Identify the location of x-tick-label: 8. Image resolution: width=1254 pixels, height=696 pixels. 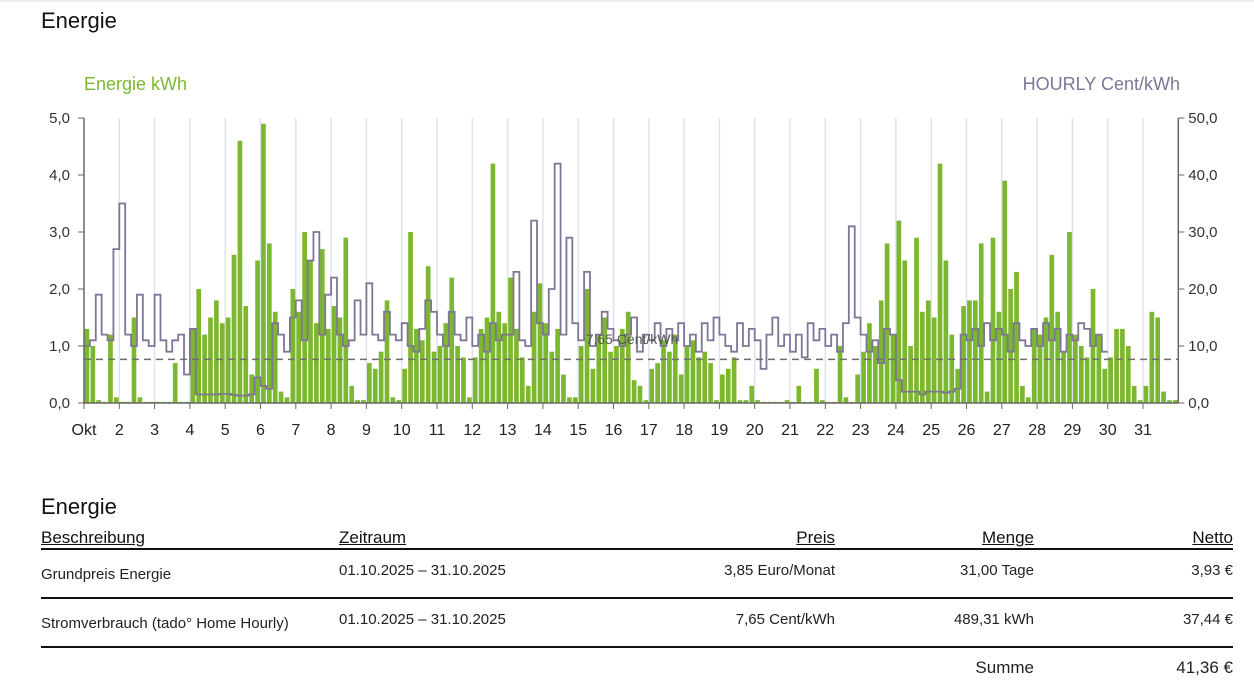
(331, 430).